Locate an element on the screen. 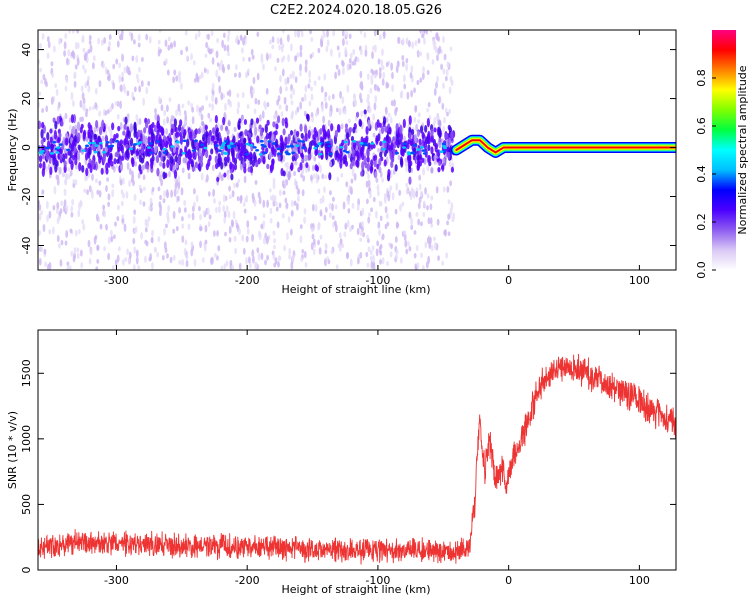 Image resolution: width=750 pixels, height=600 pixels. x-tick-label: -200 is located at coordinates (247, 280).